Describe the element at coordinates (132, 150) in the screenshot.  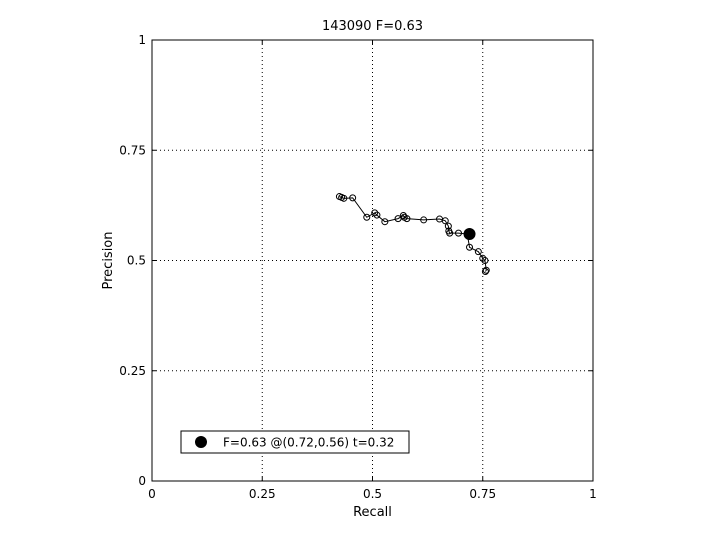
I see `y-tick-label: 0.75` at that location.